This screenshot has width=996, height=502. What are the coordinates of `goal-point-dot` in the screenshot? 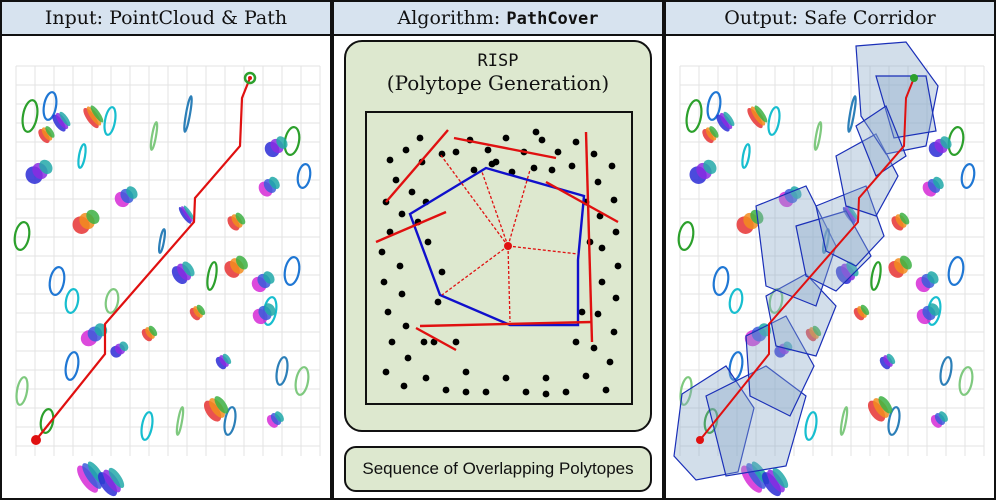 It's located at (250, 78).